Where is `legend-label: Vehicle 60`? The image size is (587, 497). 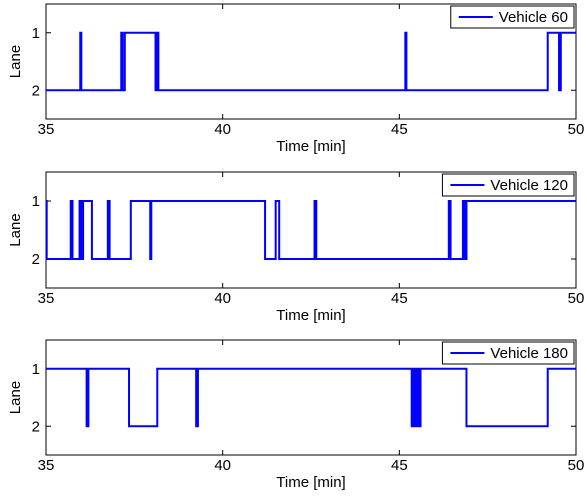 legend-label: Vehicle 60 is located at coordinates (533, 17).